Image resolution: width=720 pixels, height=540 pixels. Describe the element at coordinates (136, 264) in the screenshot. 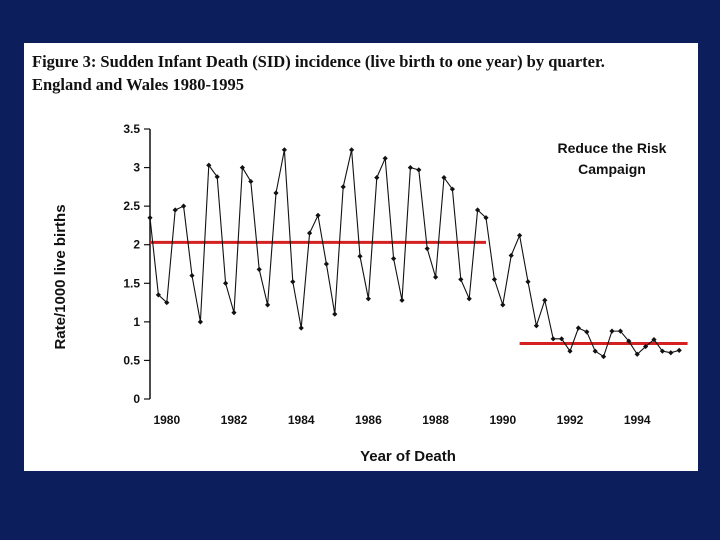

I see `y-axis-ticks: 0 0.5 1 1.5 2 2.5 3 3.5` at that location.